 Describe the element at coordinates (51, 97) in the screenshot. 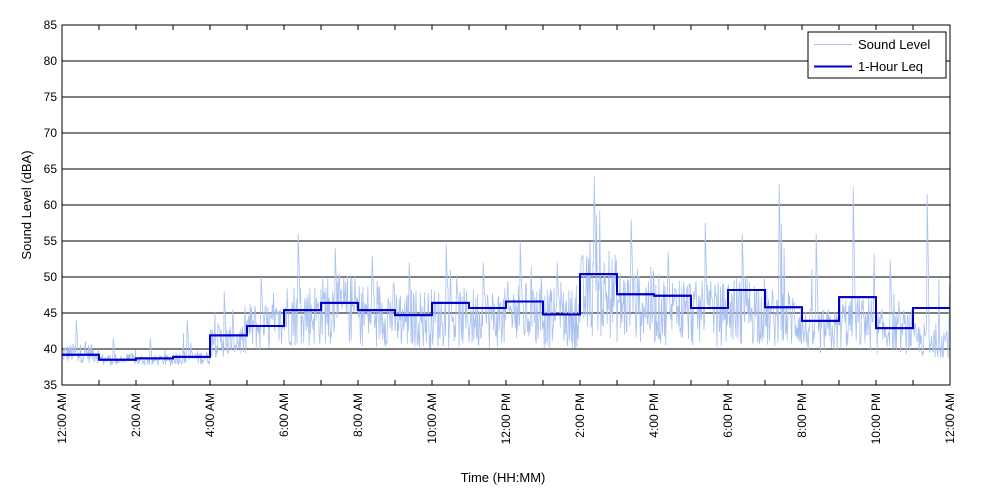

I see `y-tick-label: 75` at that location.